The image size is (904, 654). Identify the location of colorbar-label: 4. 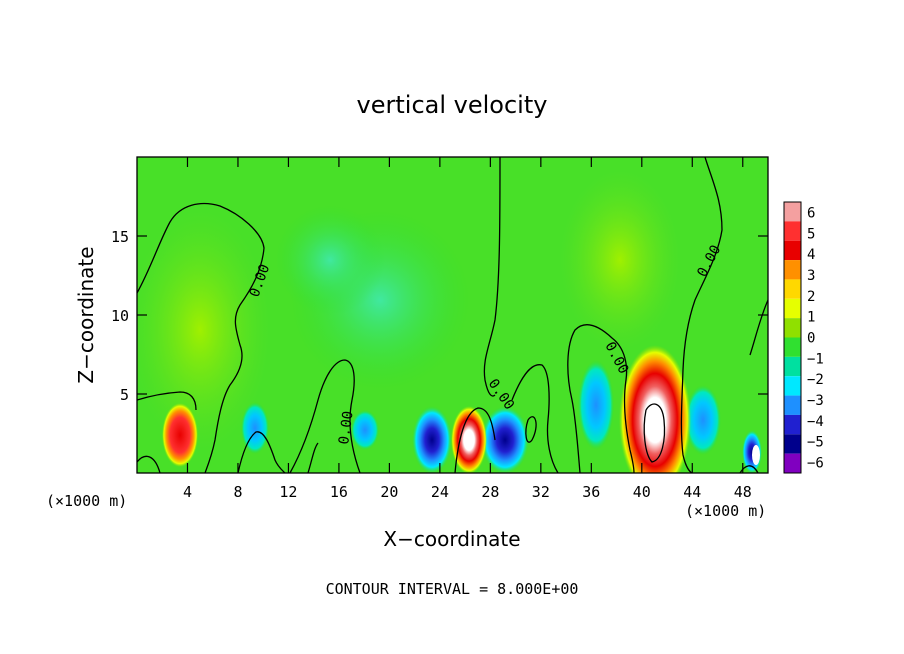
(811, 255).